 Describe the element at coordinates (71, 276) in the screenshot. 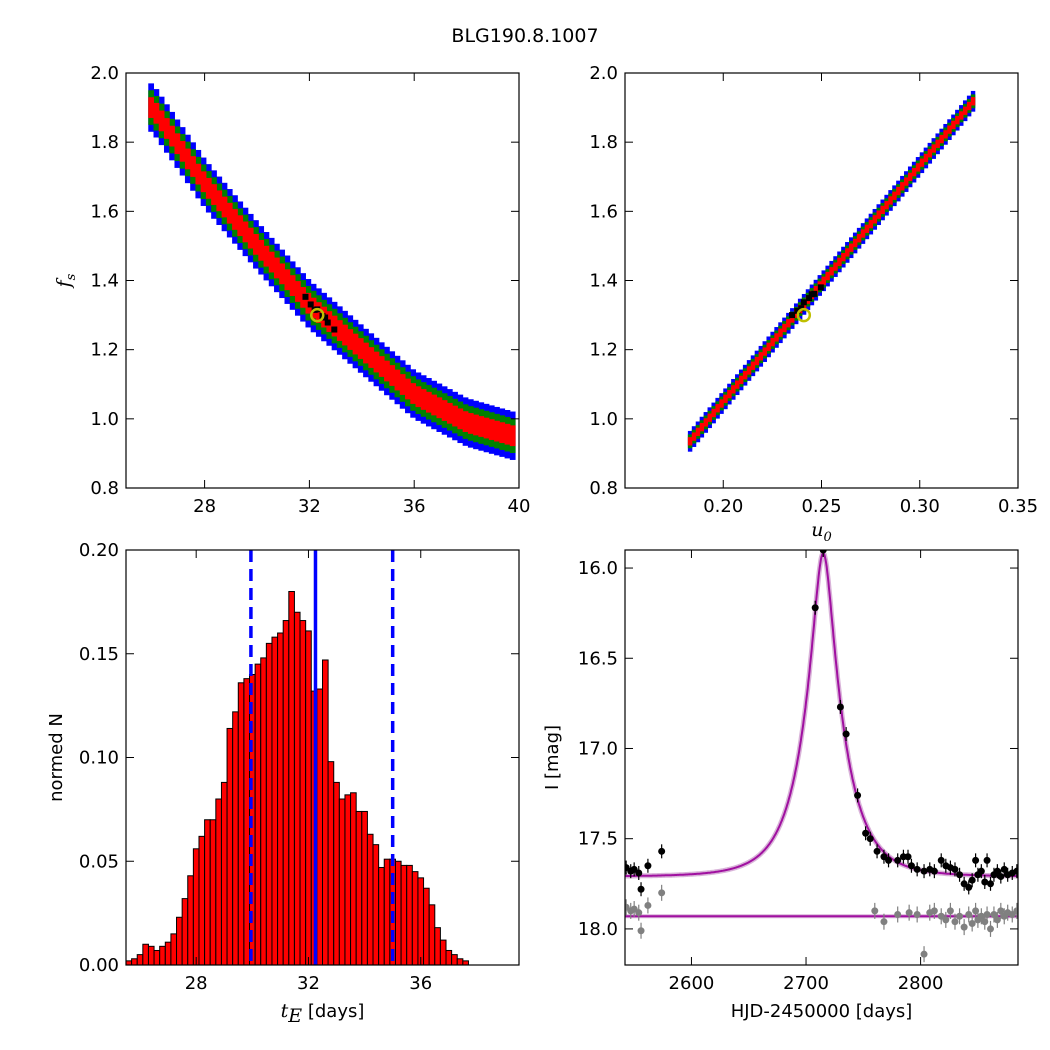

I see `y-axis-label-sub: s` at that location.